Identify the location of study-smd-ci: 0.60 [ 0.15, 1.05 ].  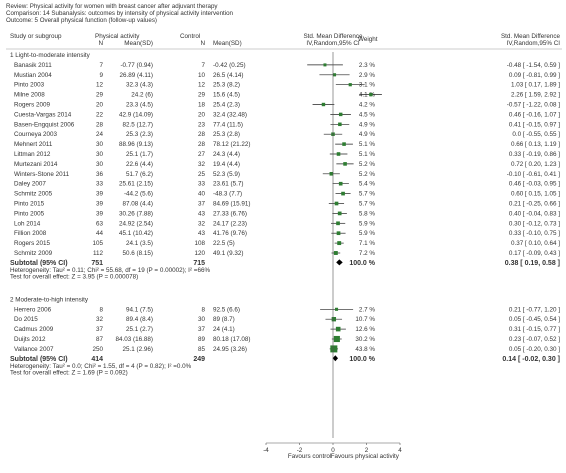
(535, 194).